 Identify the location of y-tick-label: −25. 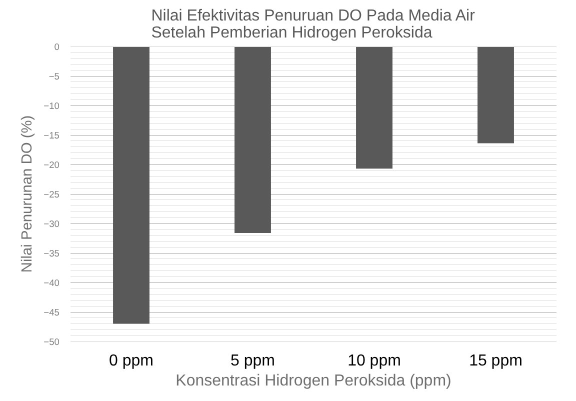
(52, 195).